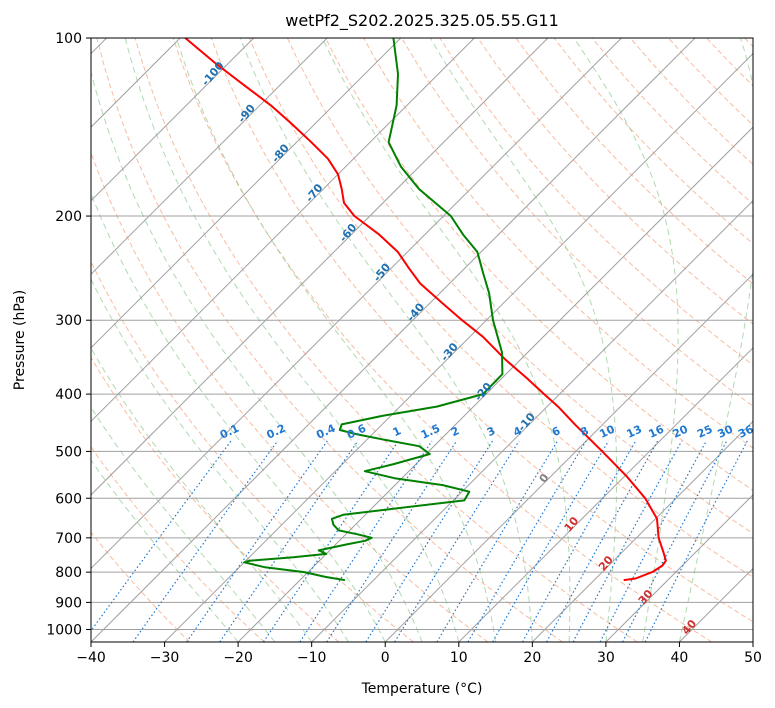 This screenshot has width=775, height=708. What do you see at coordinates (681, 431) in the screenshot?
I see `mixing-ratio-label: 20` at bounding box center [681, 431].